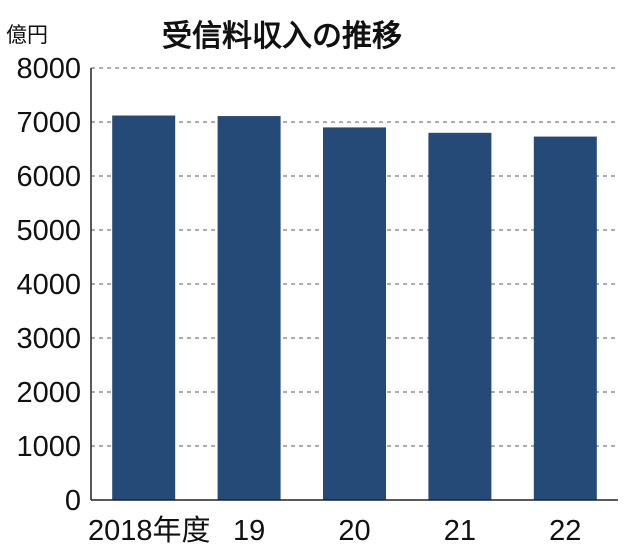 Image resolution: width=638 pixels, height=554 pixels. Describe the element at coordinates (460, 531) in the screenshot. I see `x-tick-label: 21` at that location.